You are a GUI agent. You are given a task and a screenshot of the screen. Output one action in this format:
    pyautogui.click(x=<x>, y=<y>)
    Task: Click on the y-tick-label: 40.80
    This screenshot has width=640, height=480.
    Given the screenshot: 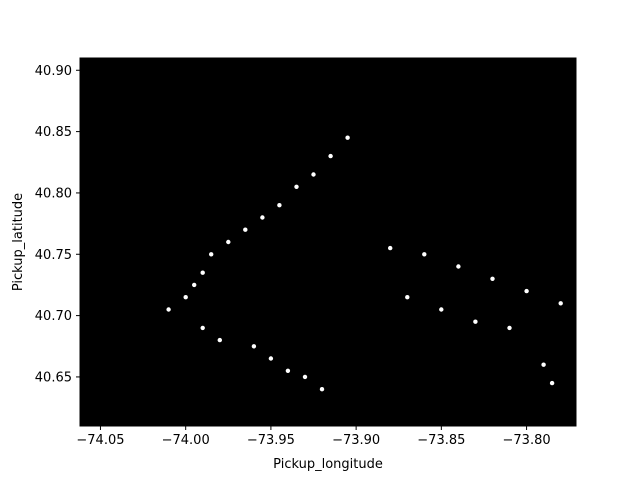 What is the action you would take?
    pyautogui.click(x=53, y=193)
    